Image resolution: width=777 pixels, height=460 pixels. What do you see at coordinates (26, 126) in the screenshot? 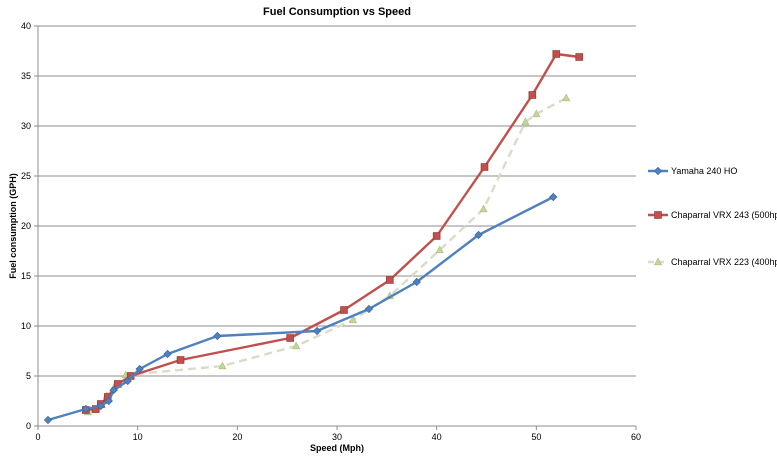
I see `y-tick-label: 30` at bounding box center [26, 126].